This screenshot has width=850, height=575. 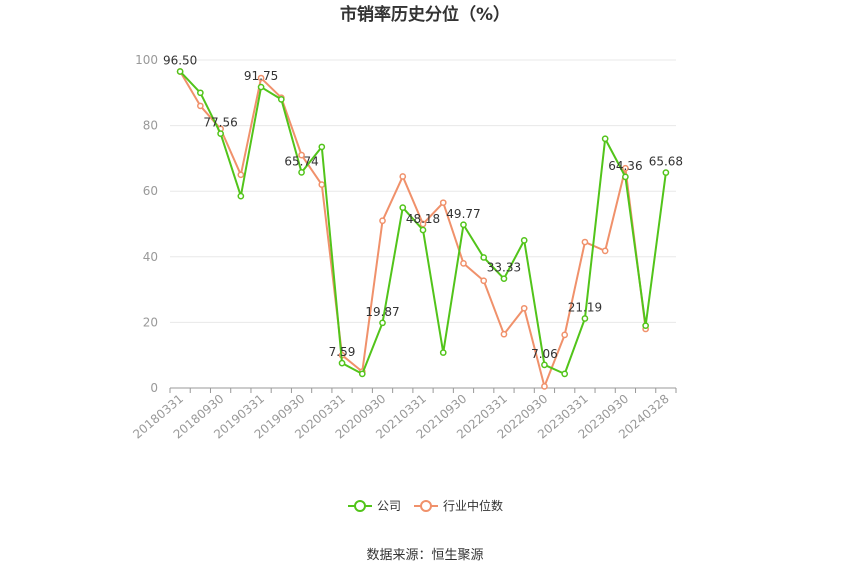 I want to click on data-label: 64.36, so click(x=625, y=166).